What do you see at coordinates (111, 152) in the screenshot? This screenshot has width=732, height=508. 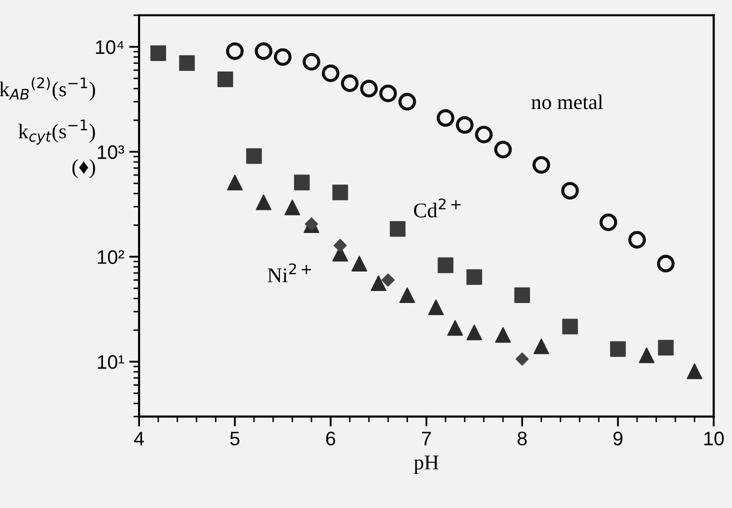 I see `y-tick-label: 10³` at bounding box center [111, 152].